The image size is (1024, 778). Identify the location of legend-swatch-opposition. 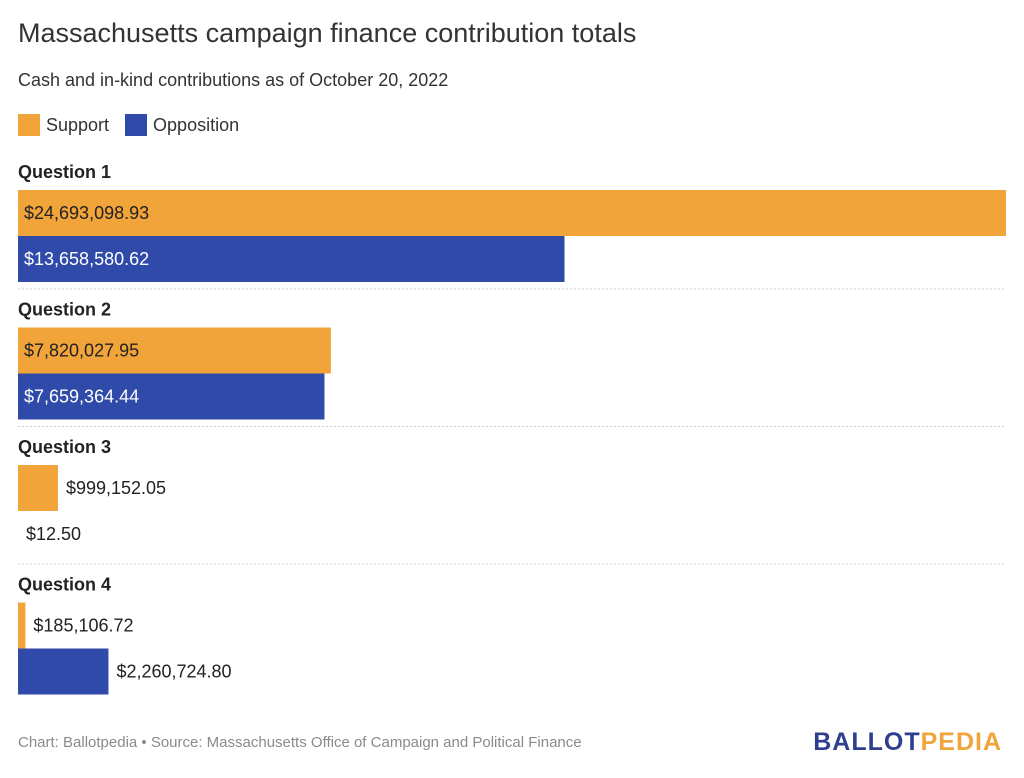
(136, 125).